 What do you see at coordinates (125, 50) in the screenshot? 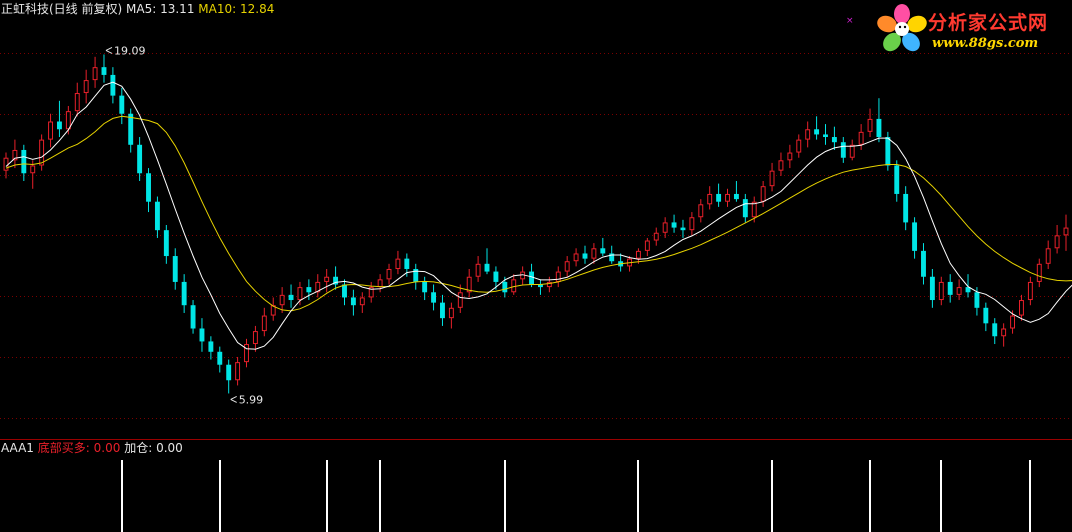
I see `high-price-annotation: 19.09` at bounding box center [125, 50].